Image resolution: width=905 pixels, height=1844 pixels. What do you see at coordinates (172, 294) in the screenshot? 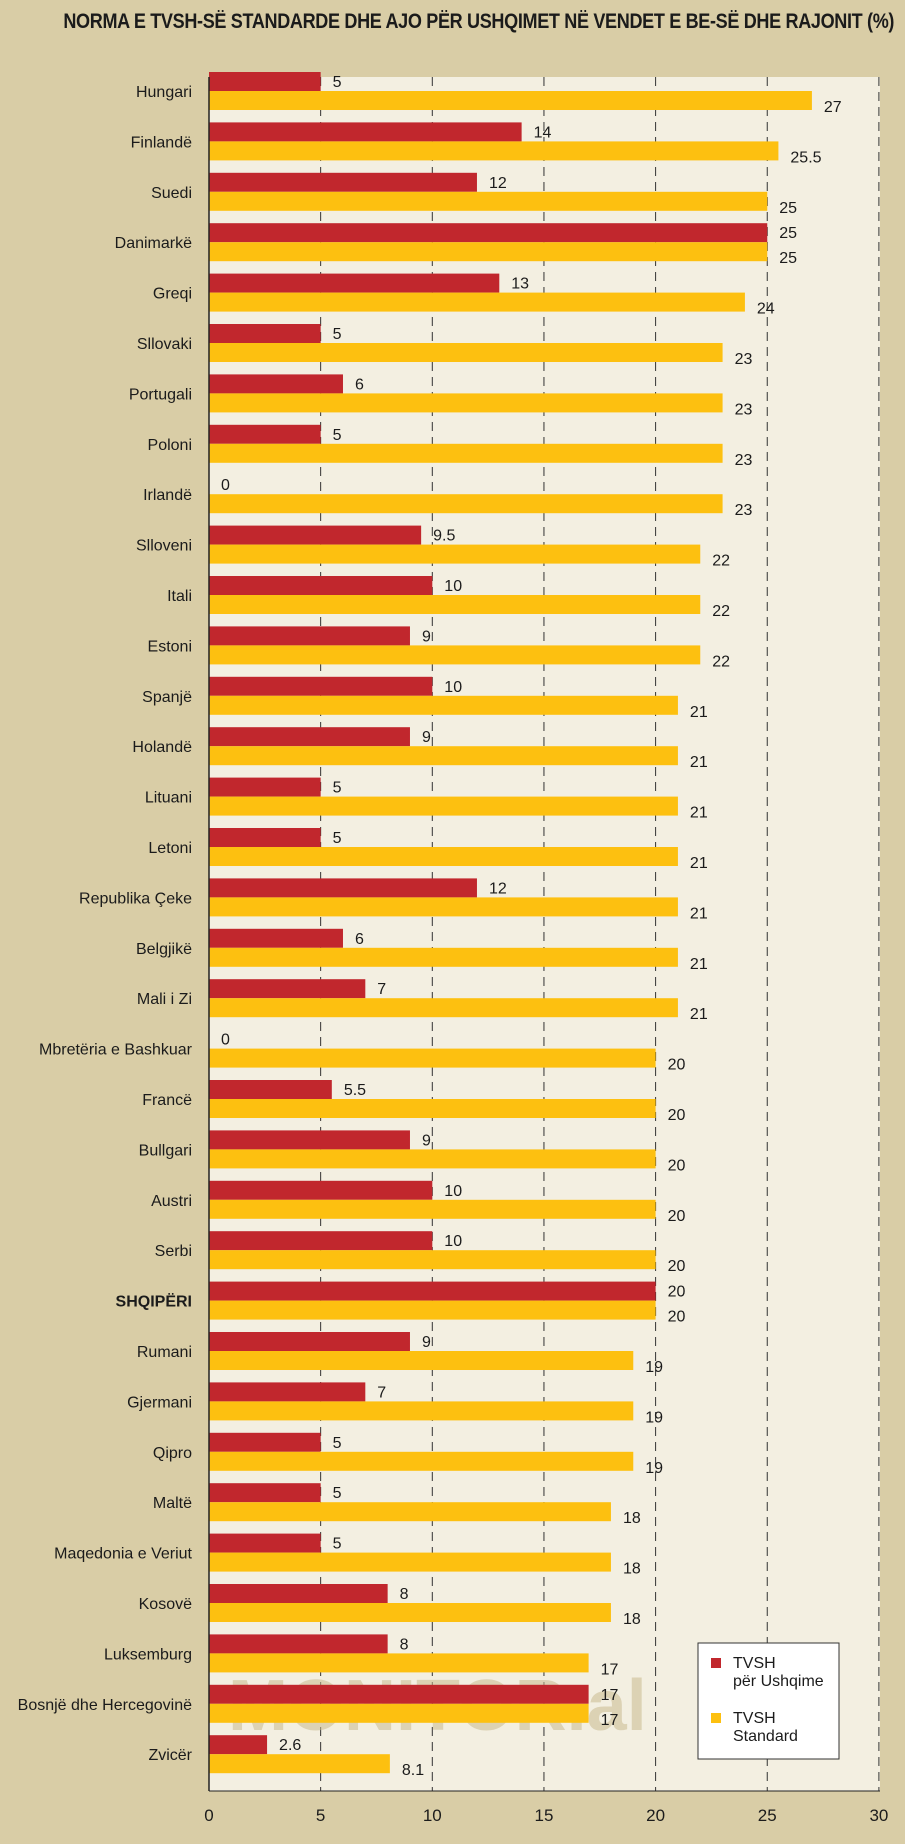
I see `category-label: Greqi` at bounding box center [172, 294].